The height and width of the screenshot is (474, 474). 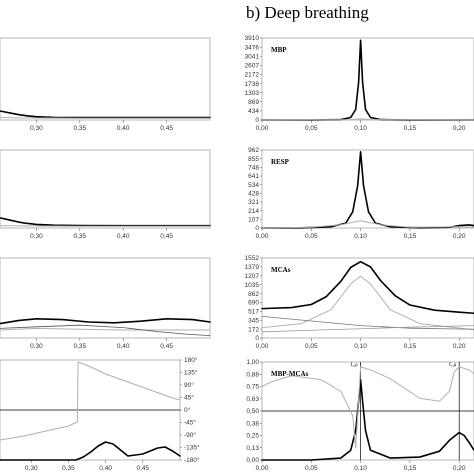 I want to click on section-title: b) Deep breathing, so click(x=307, y=12).